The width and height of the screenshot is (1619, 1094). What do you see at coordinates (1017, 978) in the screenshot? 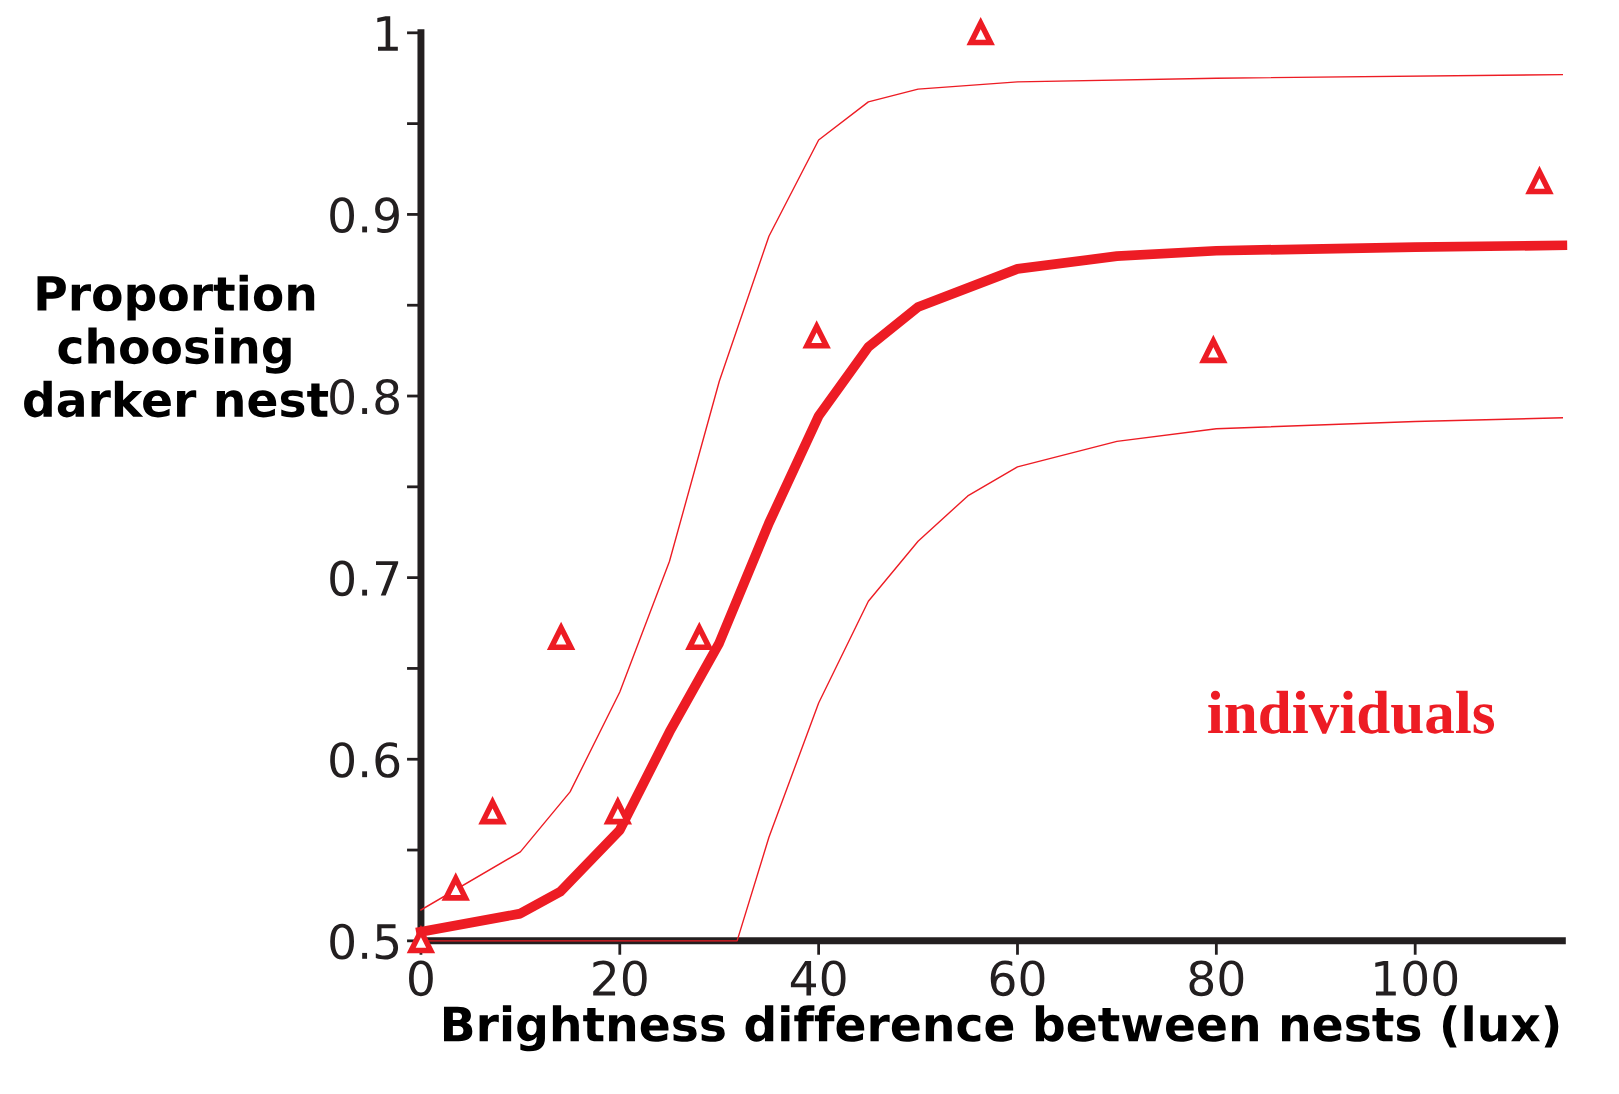
I see `x-tick-label: 60` at bounding box center [1017, 978].